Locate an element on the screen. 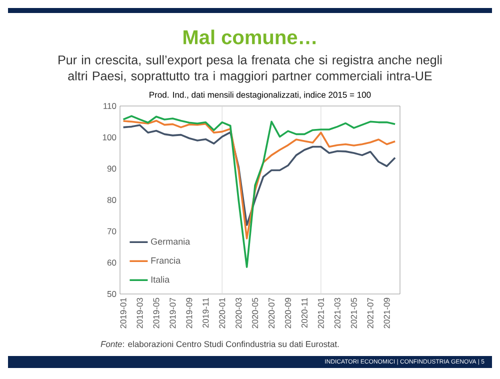  y-tick-label: 100 is located at coordinates (109, 137).